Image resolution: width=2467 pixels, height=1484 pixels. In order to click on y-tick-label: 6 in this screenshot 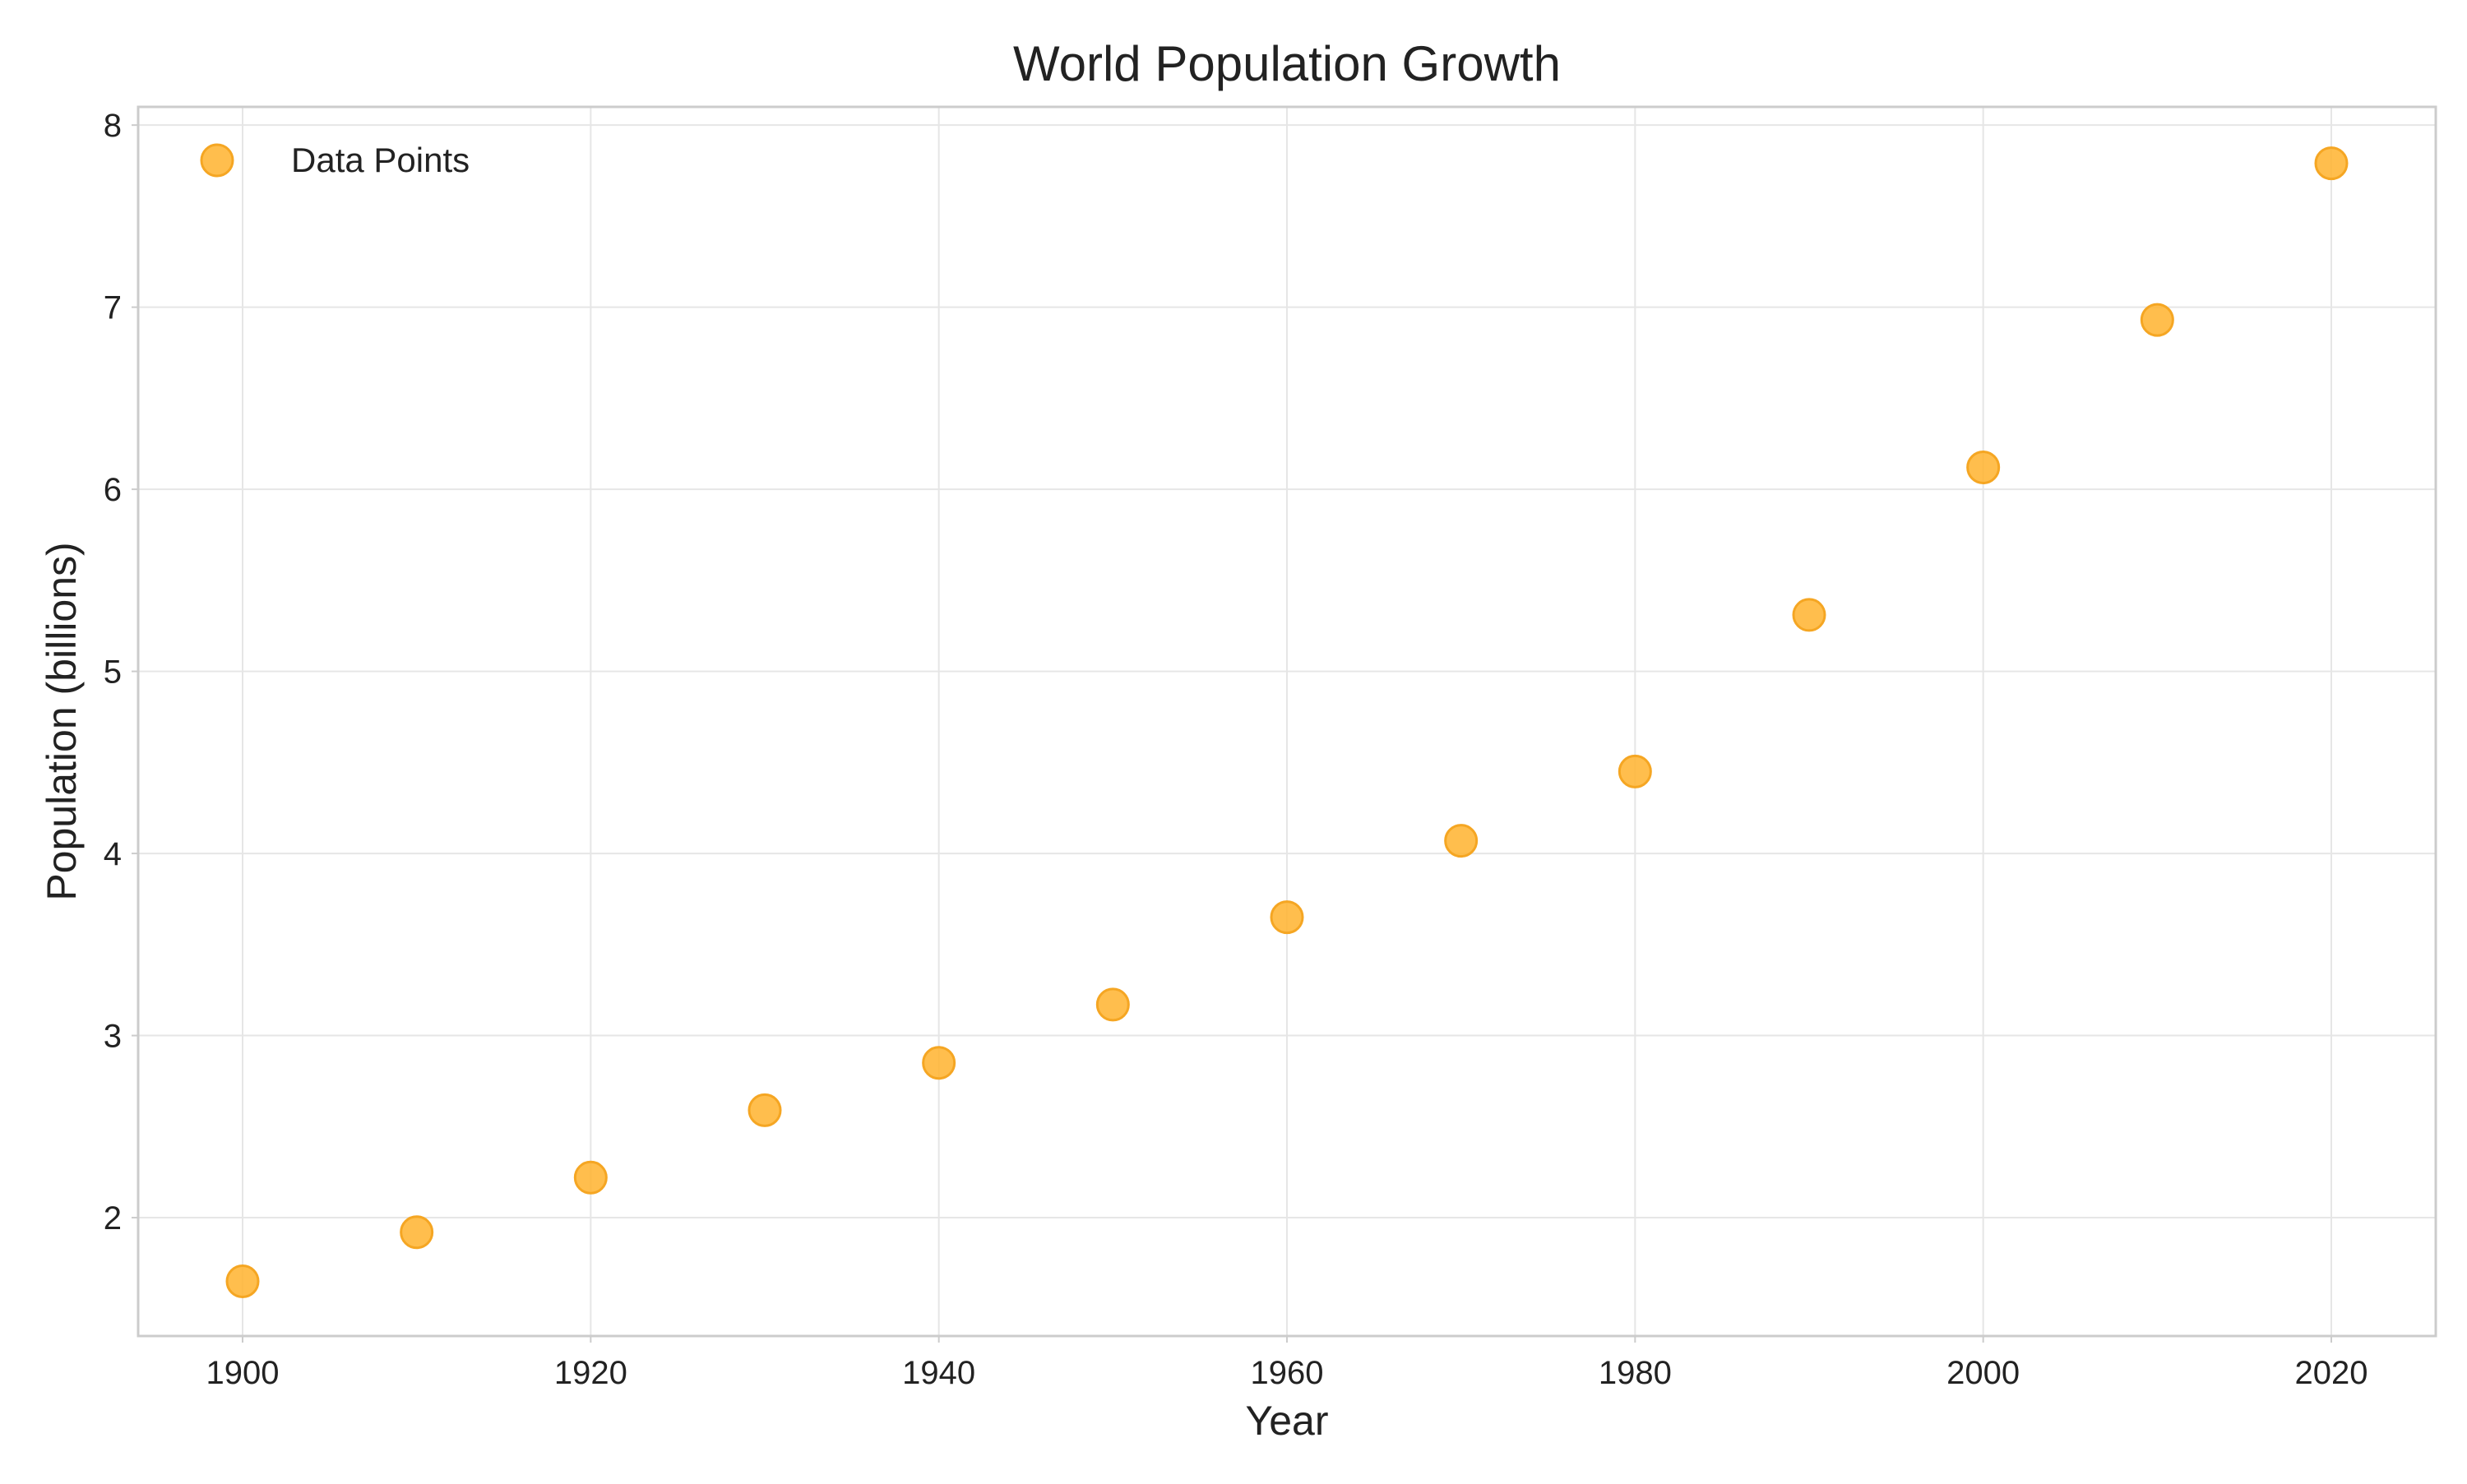, I will do `click(113, 490)`.